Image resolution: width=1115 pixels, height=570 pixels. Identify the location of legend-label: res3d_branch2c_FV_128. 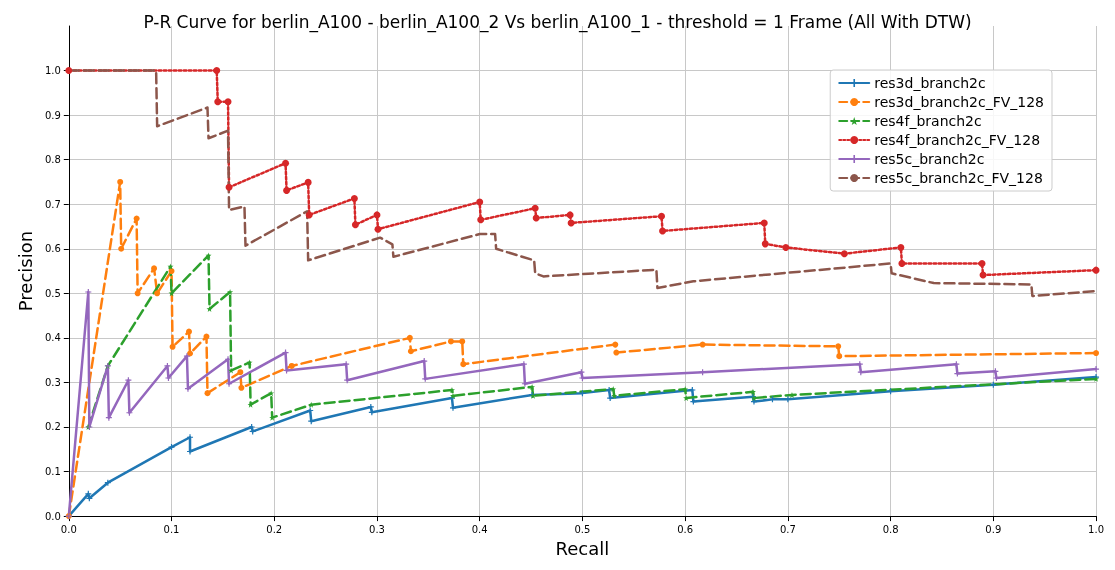
(959, 102).